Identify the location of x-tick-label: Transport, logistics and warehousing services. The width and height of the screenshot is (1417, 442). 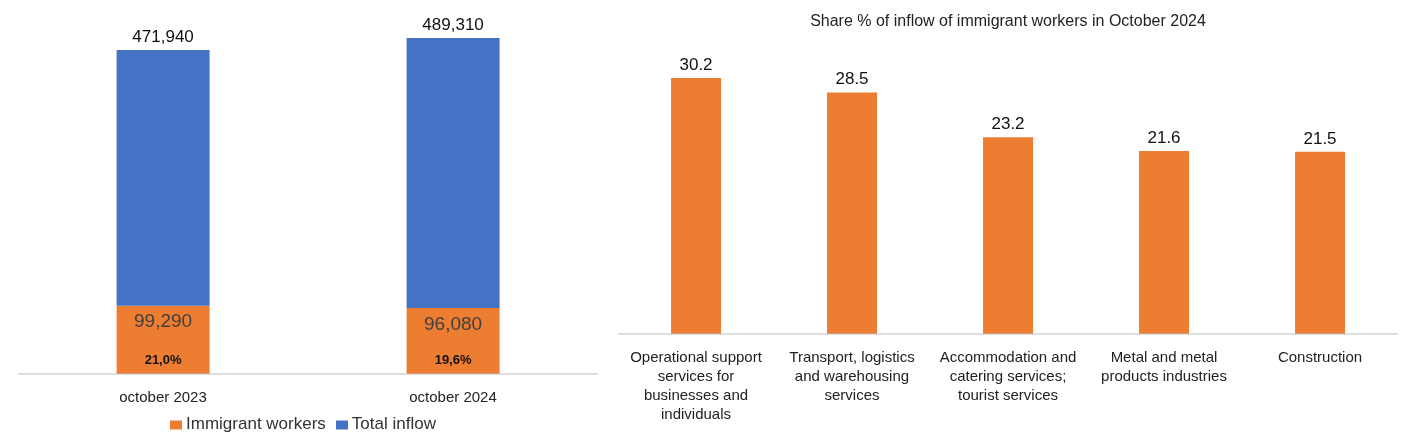
(852, 375).